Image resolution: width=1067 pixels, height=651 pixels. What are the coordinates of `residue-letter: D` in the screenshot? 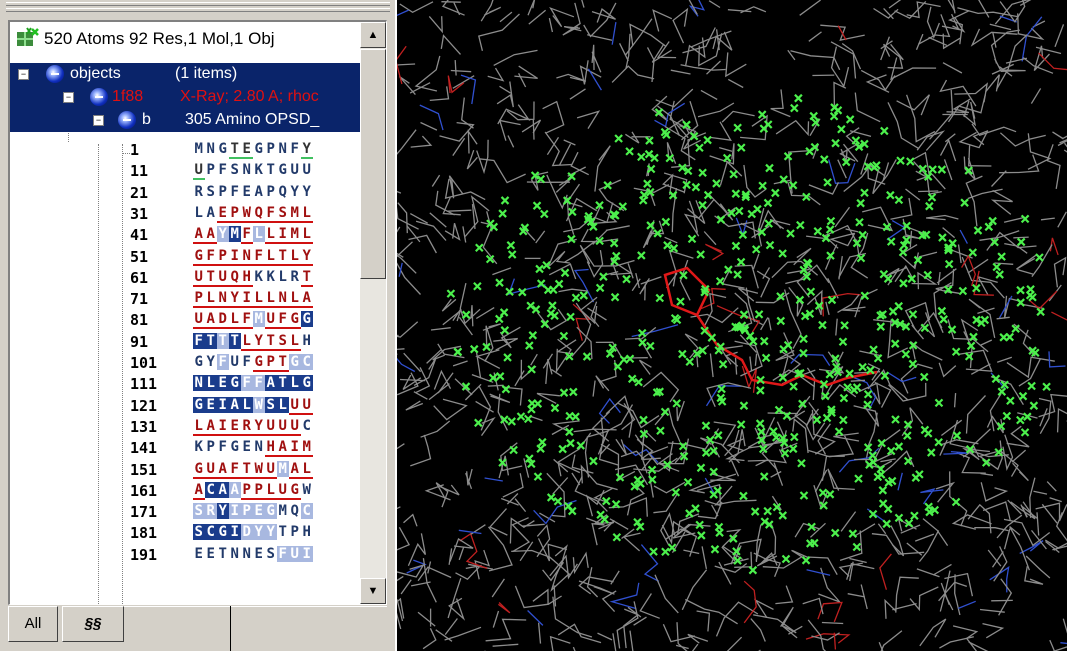 It's located at (223, 320).